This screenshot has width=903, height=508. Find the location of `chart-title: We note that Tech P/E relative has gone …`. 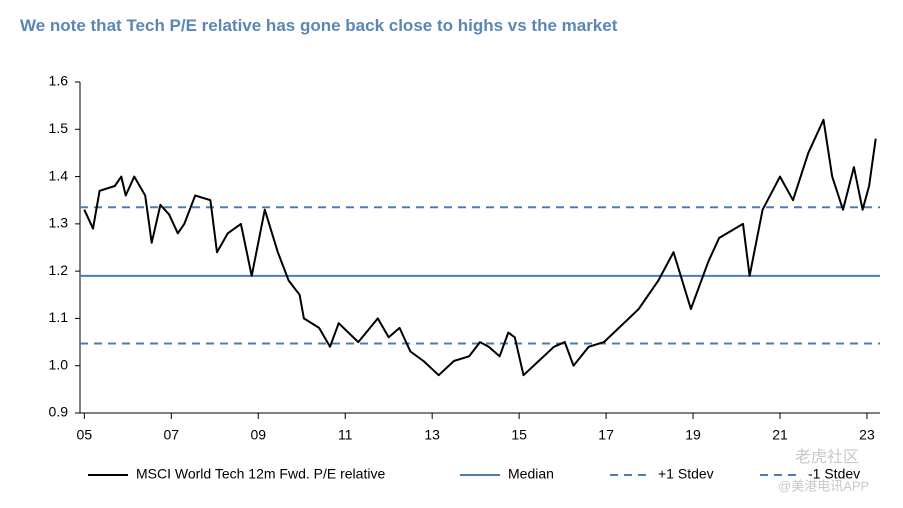

chart-title: We note that Tech P/E relative has gone … is located at coordinates (319, 25).